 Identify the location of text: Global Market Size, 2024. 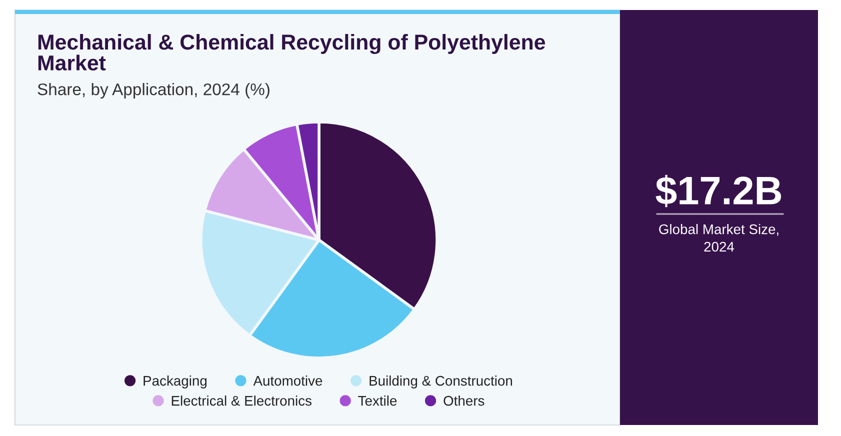
(718, 238).